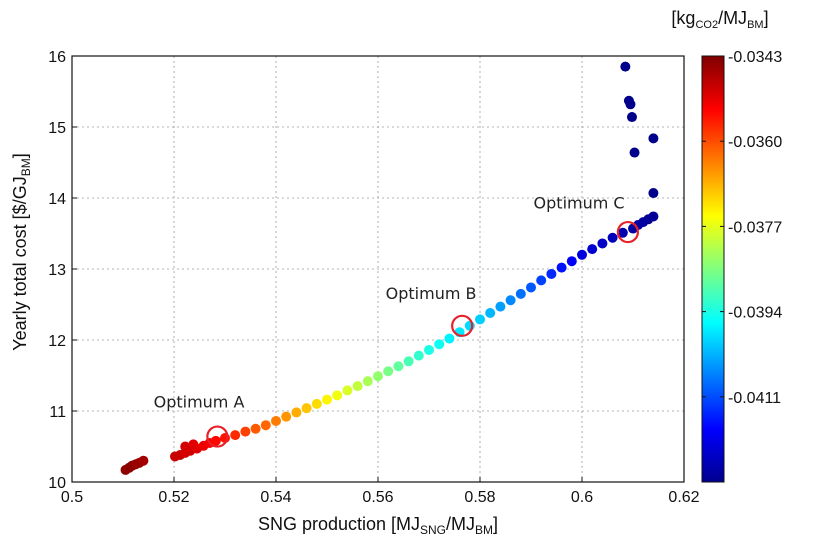 The height and width of the screenshot is (545, 813). What do you see at coordinates (378, 525) in the screenshot?
I see `x-axis-label: SNG production [MJSNG/MJBM]` at bounding box center [378, 525].